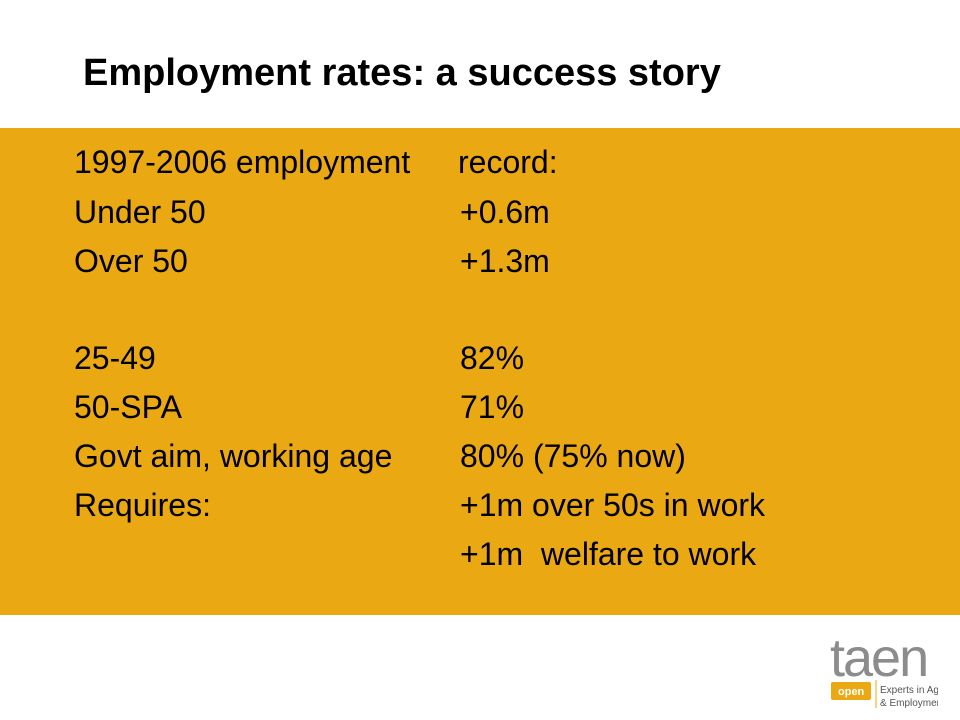 The height and width of the screenshot is (720, 960). What do you see at coordinates (242, 162) in the screenshot?
I see `record-heading-label: 1997-2006 employment` at bounding box center [242, 162].